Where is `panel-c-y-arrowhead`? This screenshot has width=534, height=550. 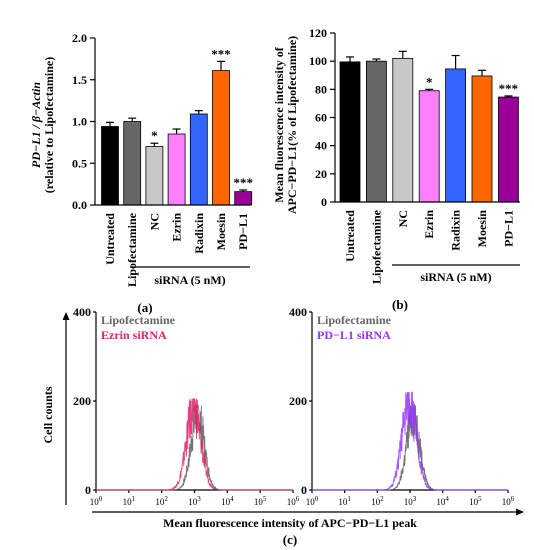 panel-c-y-arrowhead is located at coordinates (66, 316).